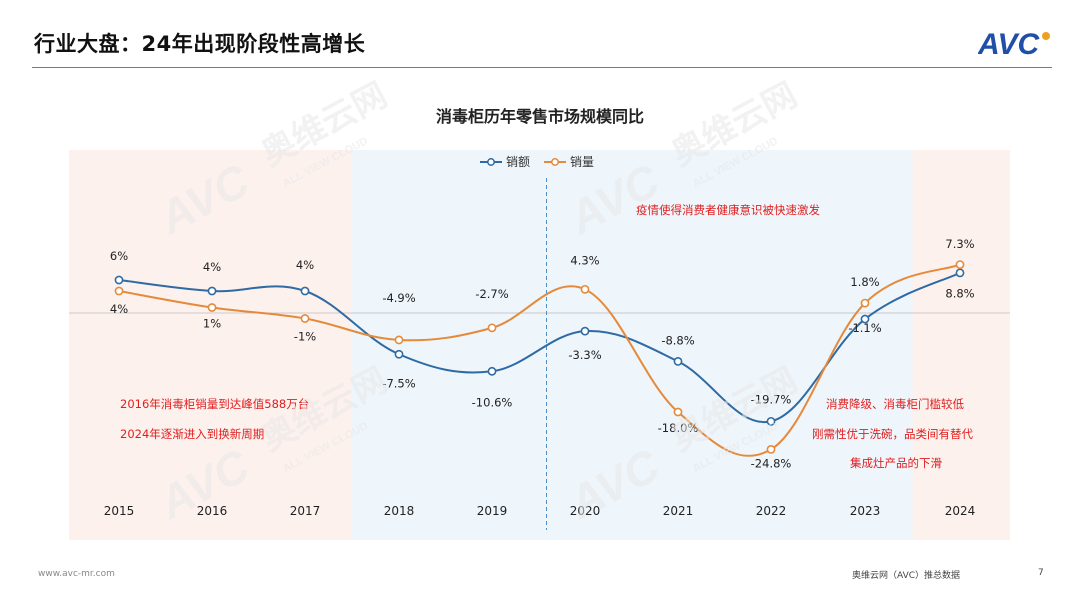 Image resolution: width=1080 pixels, height=608 pixels. Describe the element at coordinates (399, 511) in the screenshot. I see `x-tick-2018: 2018` at that location.